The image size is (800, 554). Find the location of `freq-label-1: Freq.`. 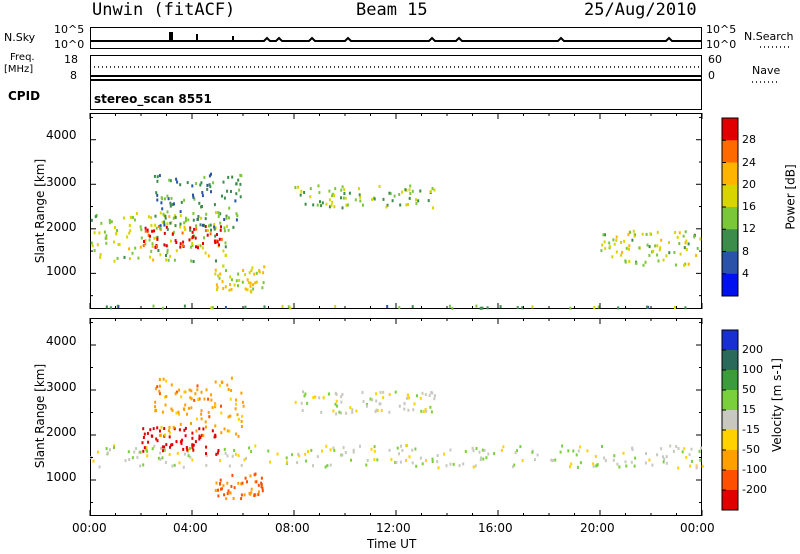

freq-label-1: Freq. is located at coordinates (22, 57).